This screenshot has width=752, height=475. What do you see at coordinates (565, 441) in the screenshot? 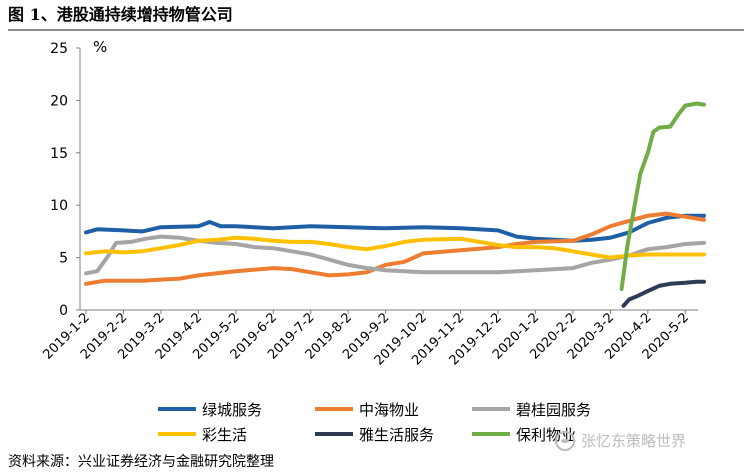
I see `wechat-icon` at bounding box center [565, 441].